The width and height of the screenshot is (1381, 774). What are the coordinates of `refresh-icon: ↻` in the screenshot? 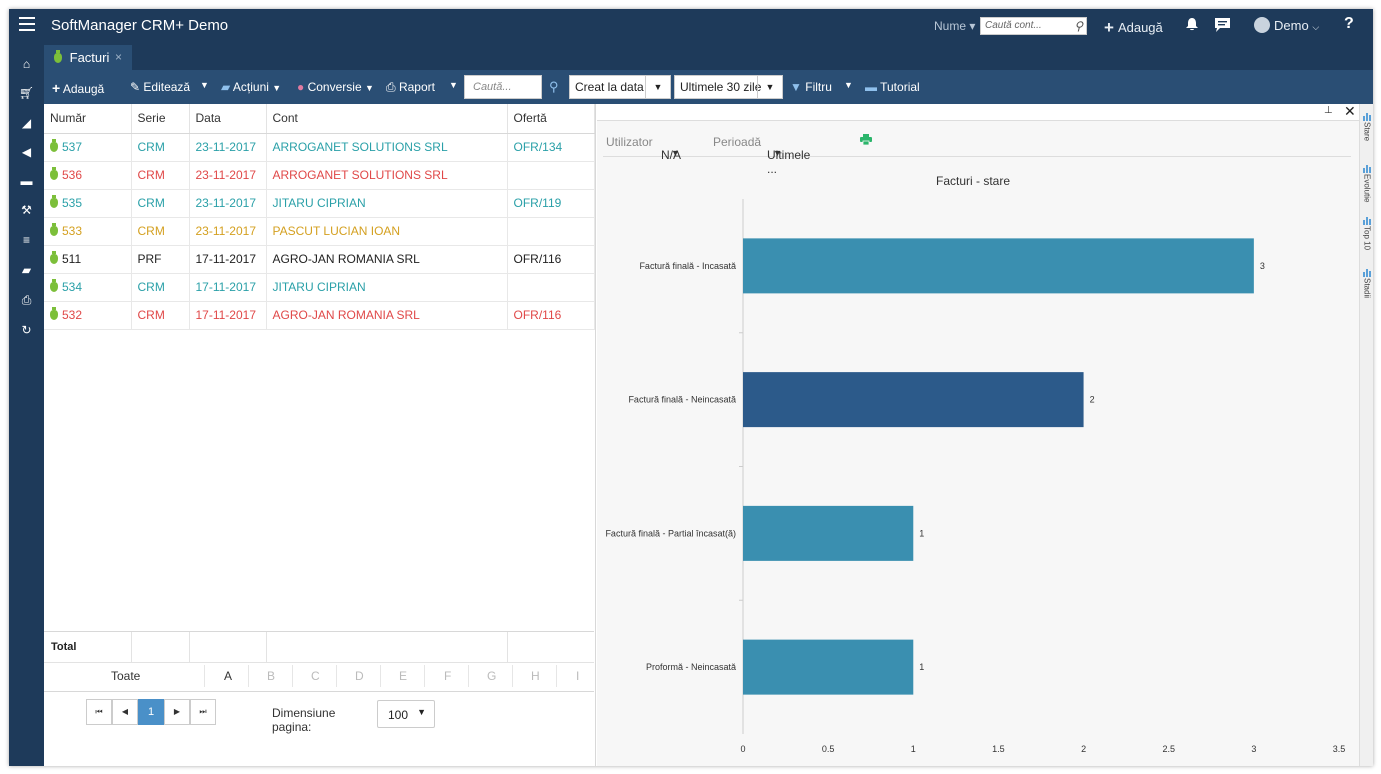 It's located at (26, 330).